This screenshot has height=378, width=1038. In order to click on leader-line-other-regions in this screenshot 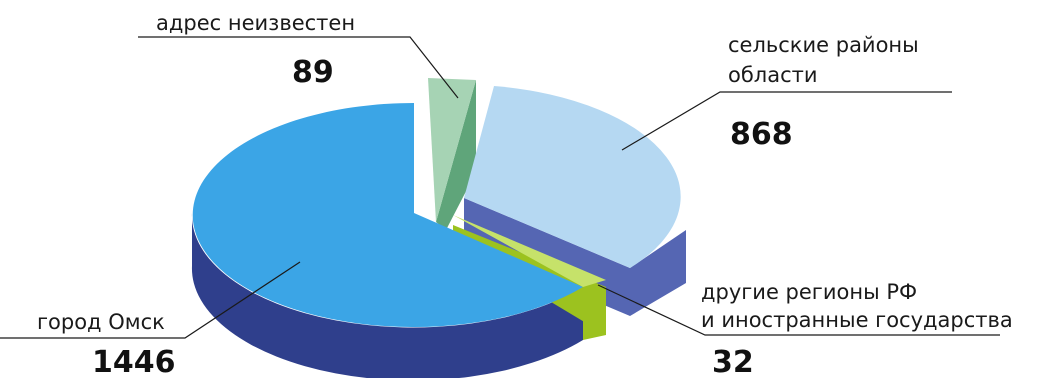, I will do `click(798, 310)`.